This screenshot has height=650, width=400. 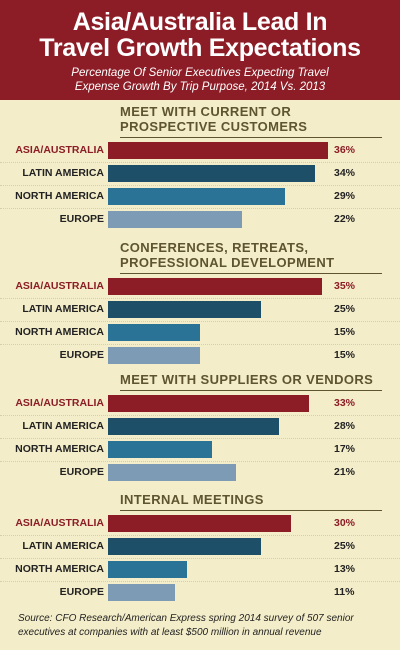 I want to click on bar-row-europe: EUROPE 21%, so click(x=200, y=473).